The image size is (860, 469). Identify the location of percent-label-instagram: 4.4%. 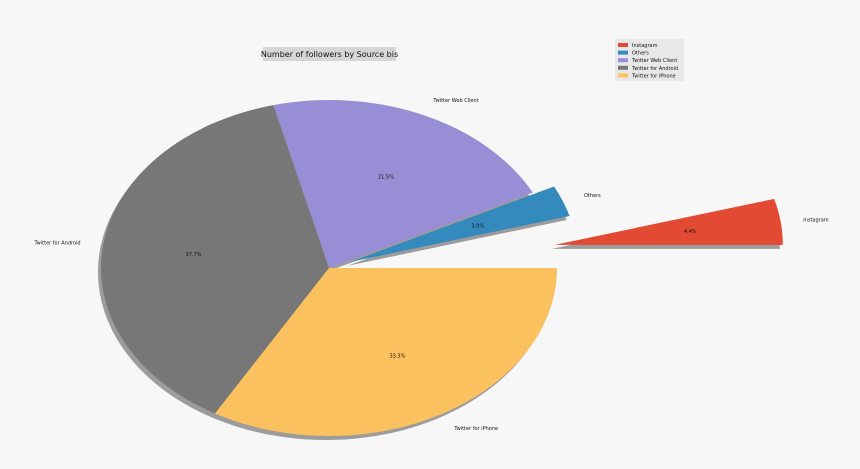
(690, 232).